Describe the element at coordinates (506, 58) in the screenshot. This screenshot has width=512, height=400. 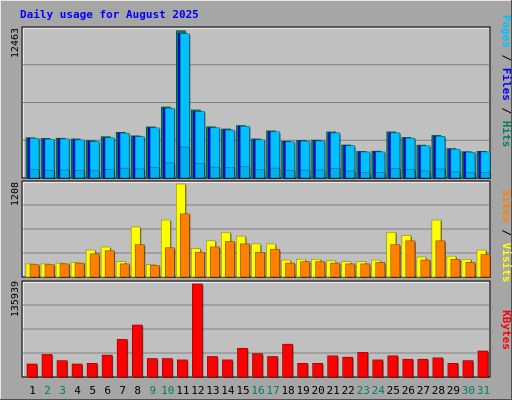
I see `y-label-sep-1: /` at that location.